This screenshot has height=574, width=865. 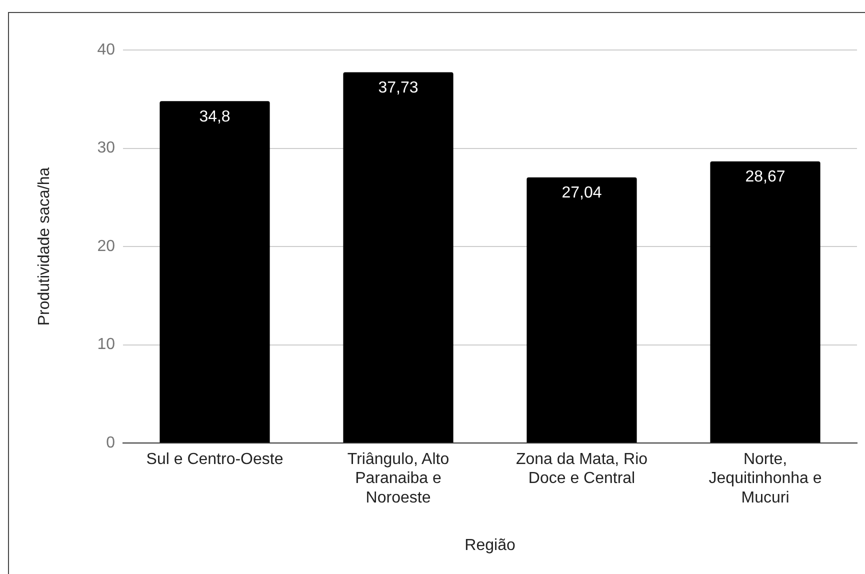 I want to click on data-label: 34,8, so click(x=214, y=117).